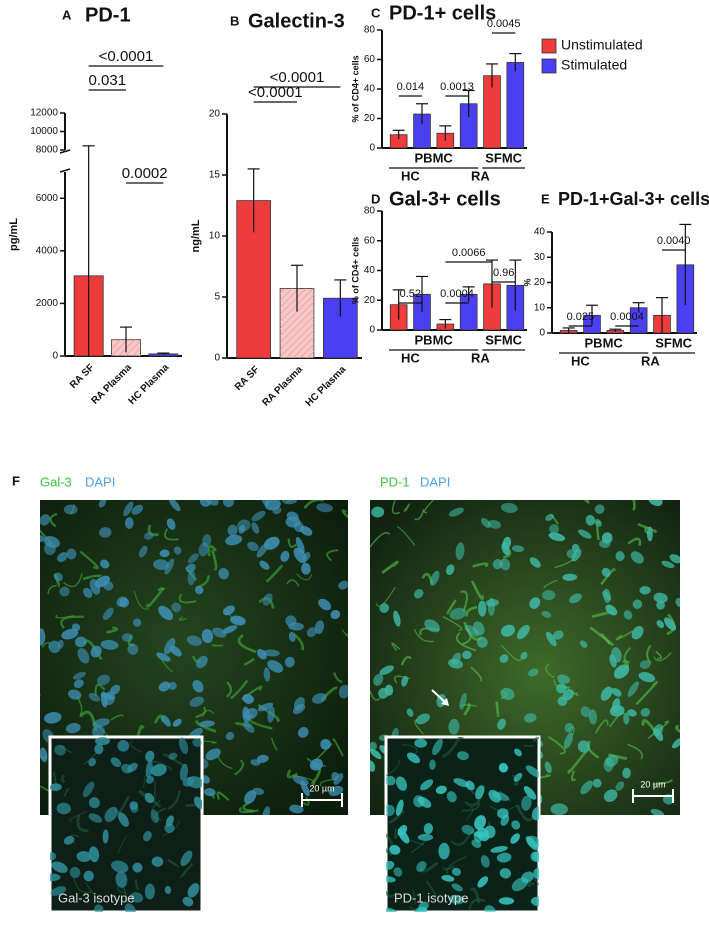  Describe the element at coordinates (515, 105) in the screenshot. I see `bar` at that location.